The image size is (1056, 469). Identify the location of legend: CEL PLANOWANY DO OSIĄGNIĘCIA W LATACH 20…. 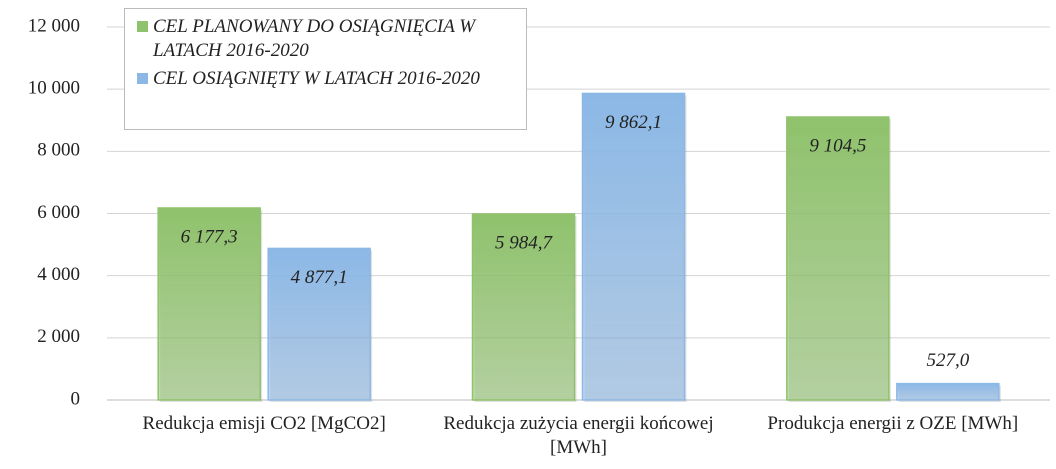
(325, 69).